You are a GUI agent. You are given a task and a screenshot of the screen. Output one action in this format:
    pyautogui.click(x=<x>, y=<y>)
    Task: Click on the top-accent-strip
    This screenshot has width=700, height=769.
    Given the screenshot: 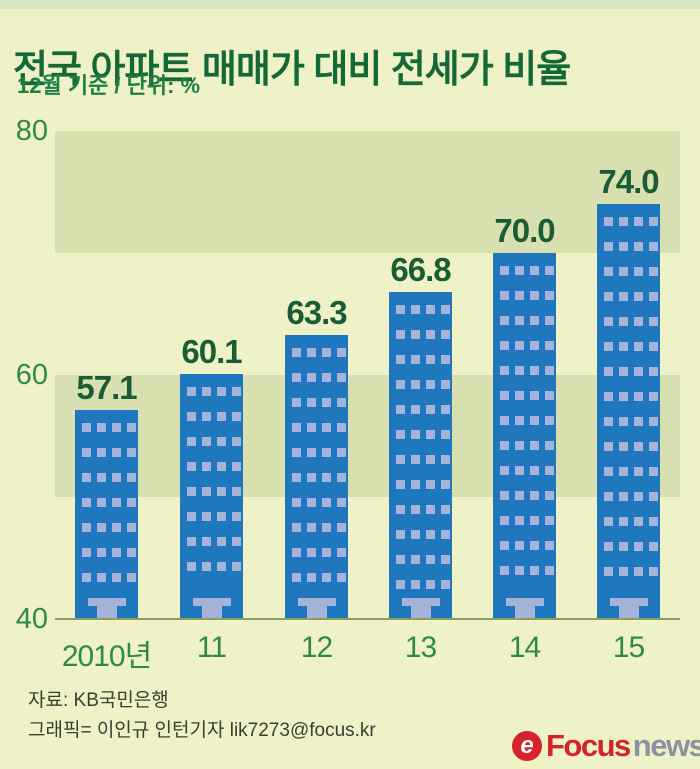 What is the action you would take?
    pyautogui.click(x=350, y=4)
    